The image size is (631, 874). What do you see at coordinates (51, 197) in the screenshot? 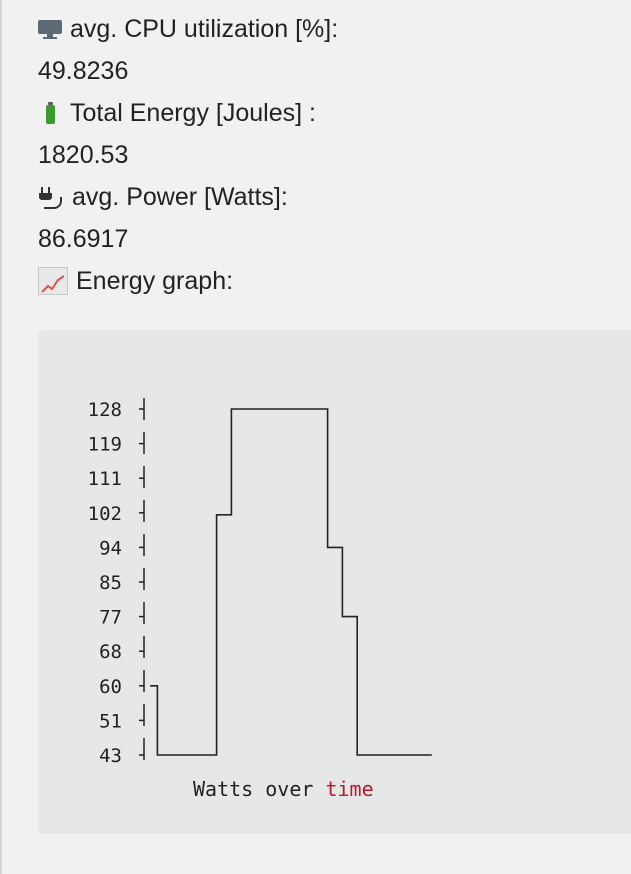
I see `plug-icon` at bounding box center [51, 197].